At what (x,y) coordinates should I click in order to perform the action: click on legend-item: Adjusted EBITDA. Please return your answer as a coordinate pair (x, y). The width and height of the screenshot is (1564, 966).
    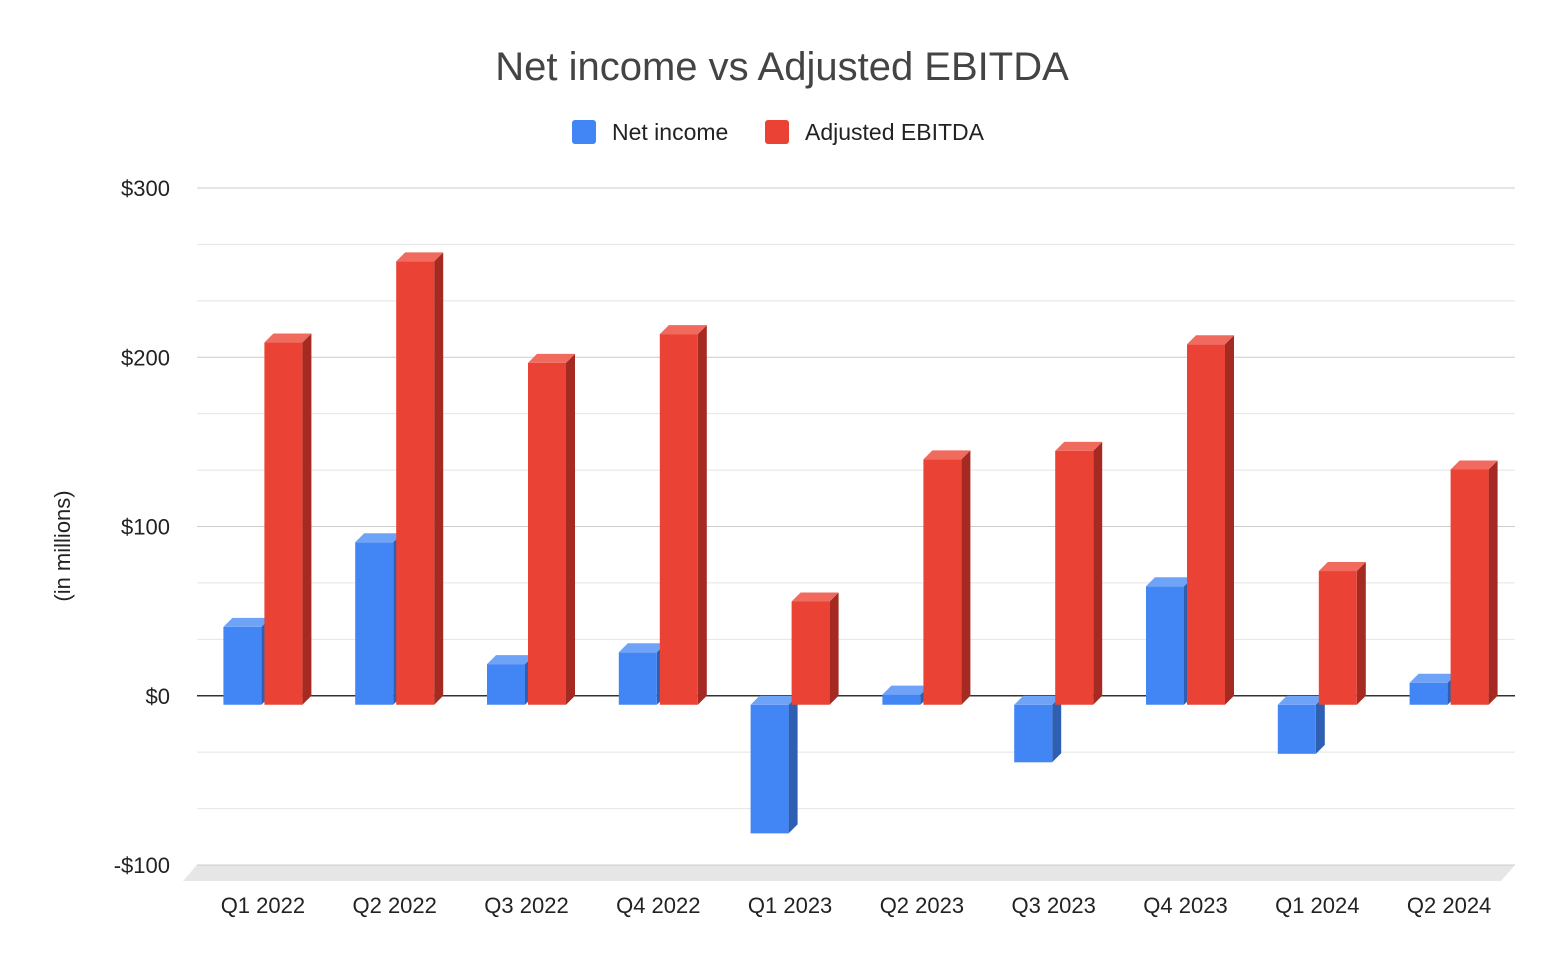
    Looking at the image, I should click on (875, 132).